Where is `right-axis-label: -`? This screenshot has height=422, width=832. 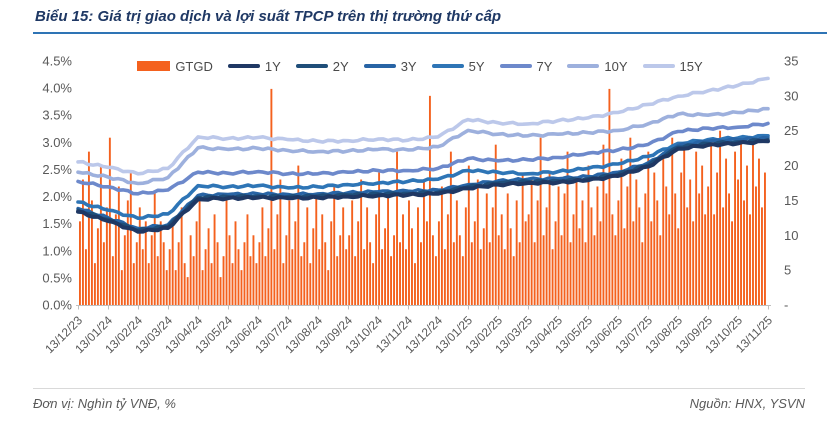 right-axis-label: - is located at coordinates (786, 305).